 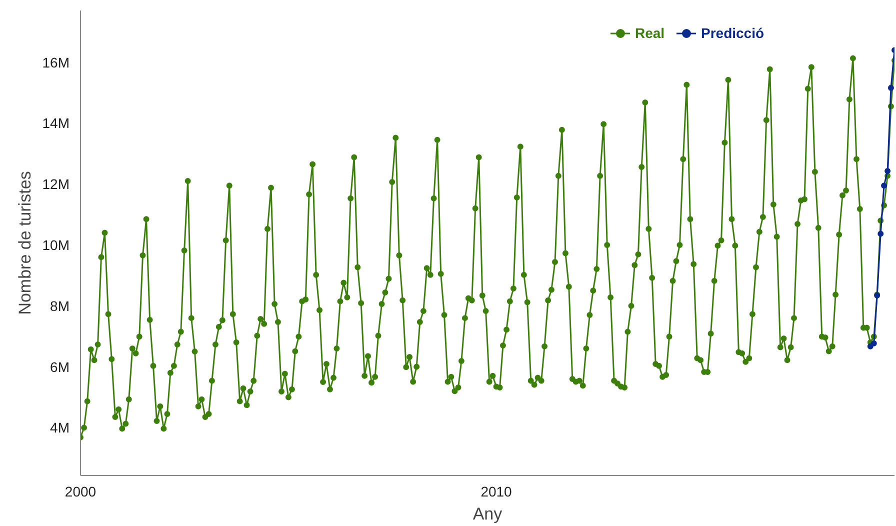 I want to click on x-axis-title: Any, so click(x=487, y=514).